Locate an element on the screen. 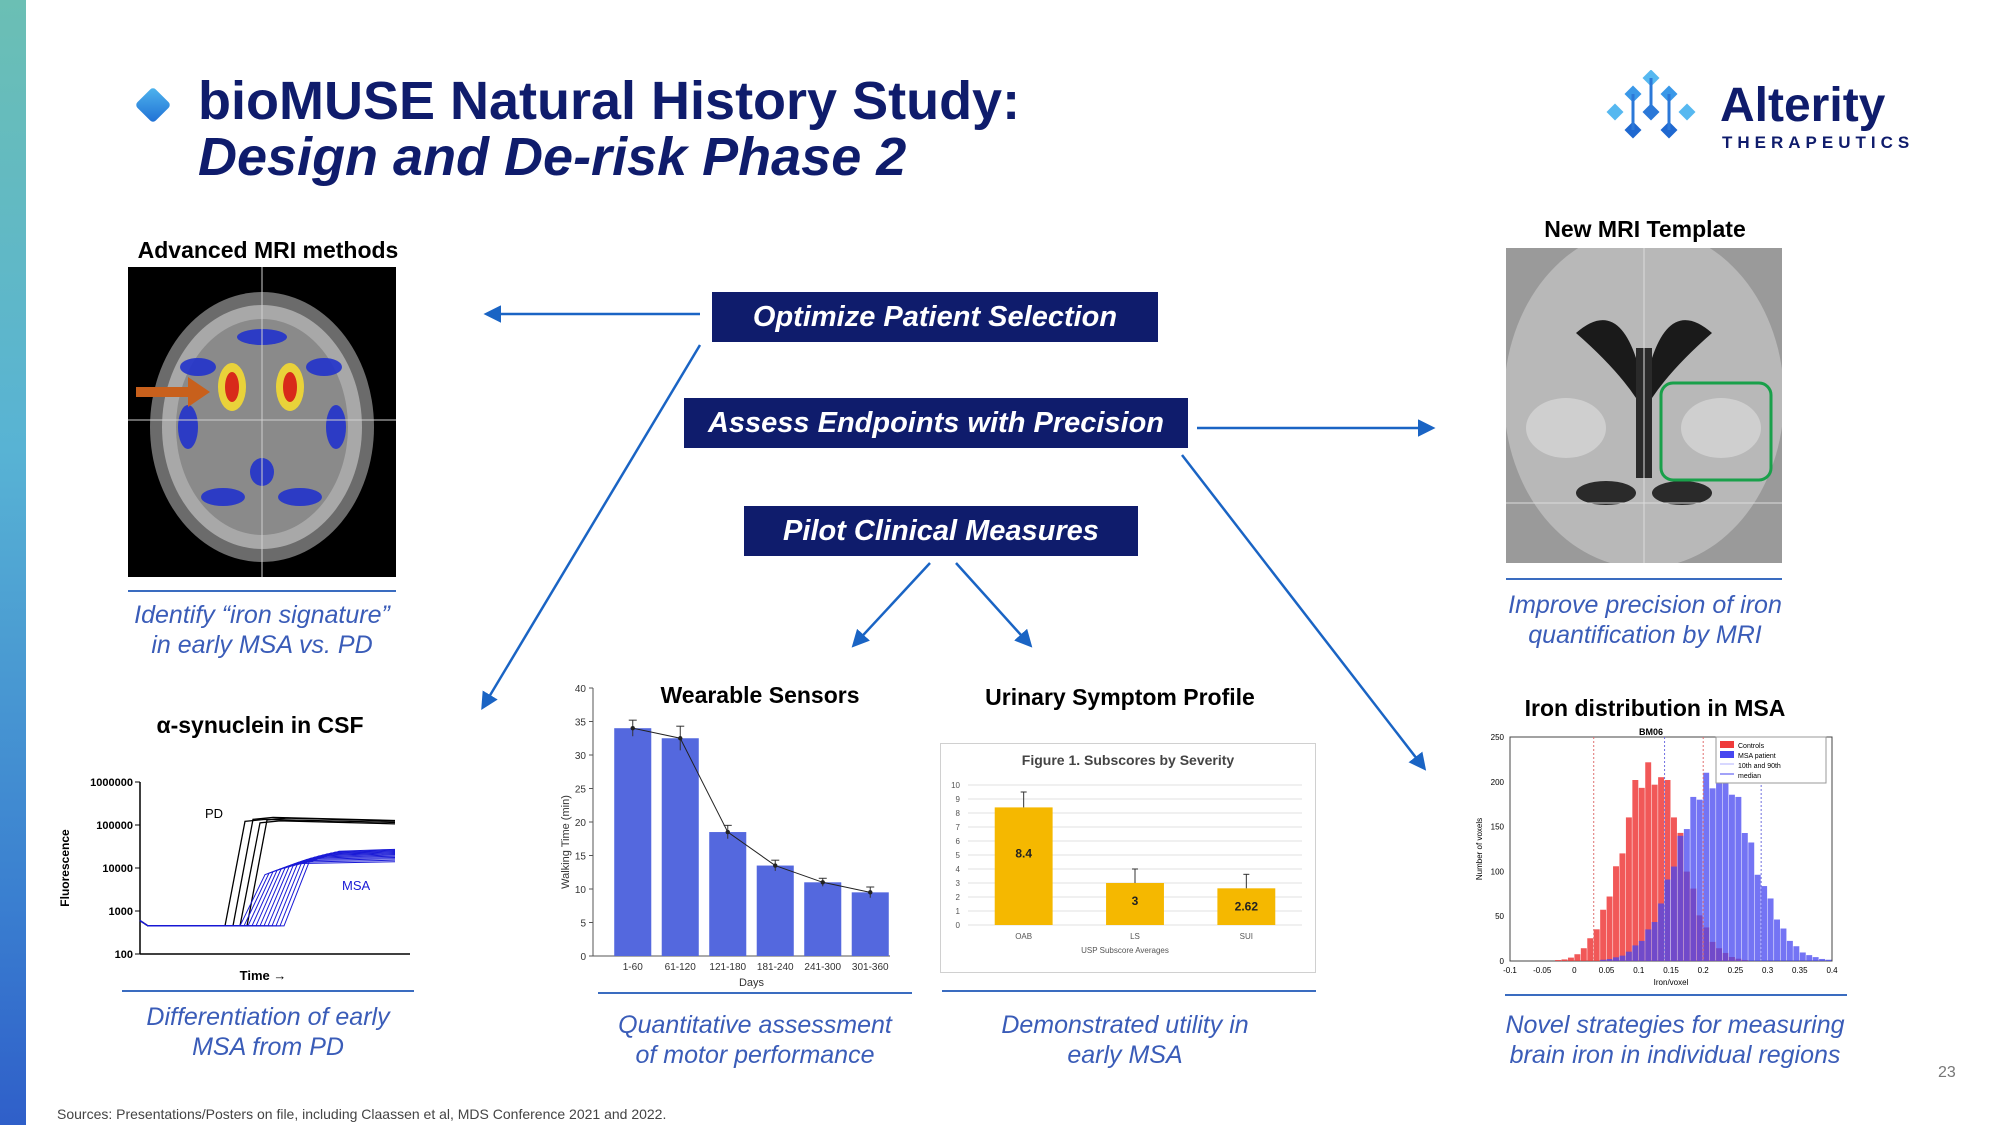  wearable-y-tick-label: 10 is located at coordinates (581, 890).